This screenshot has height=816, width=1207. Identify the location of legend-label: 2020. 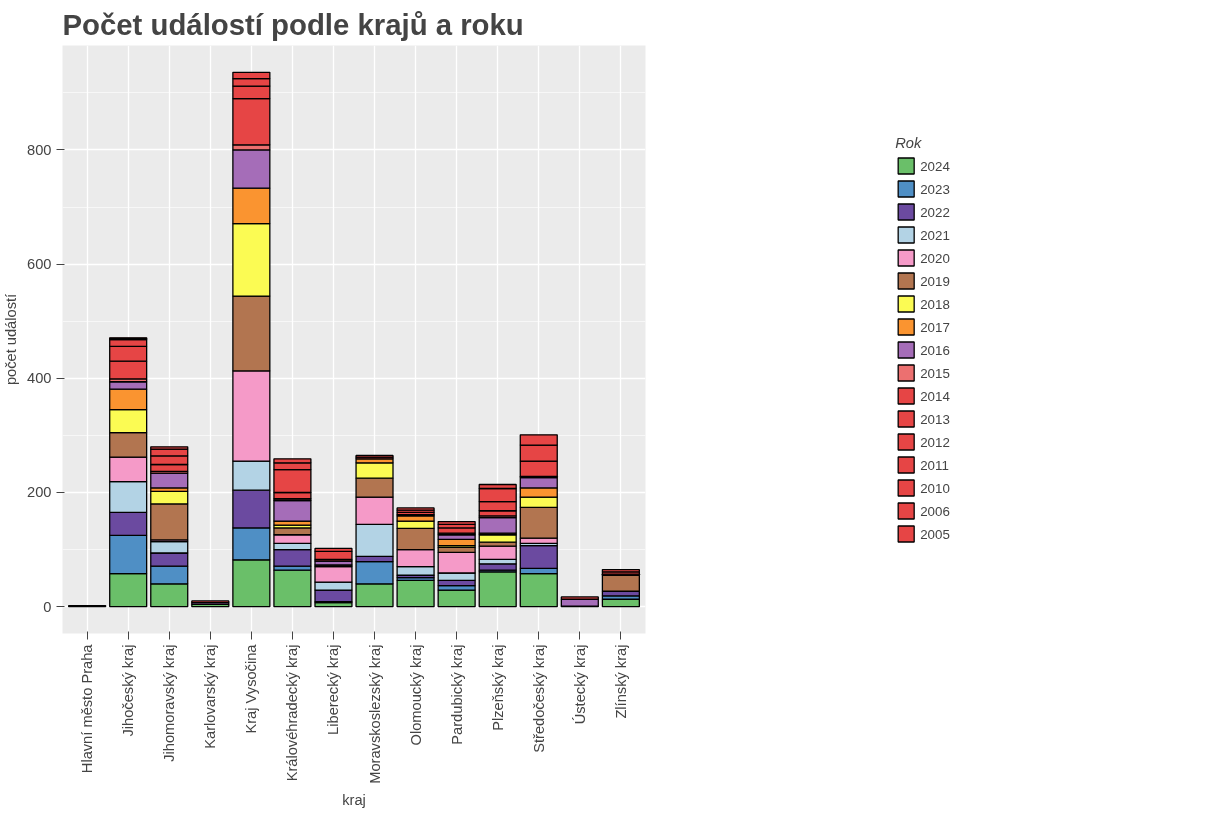
(935, 257).